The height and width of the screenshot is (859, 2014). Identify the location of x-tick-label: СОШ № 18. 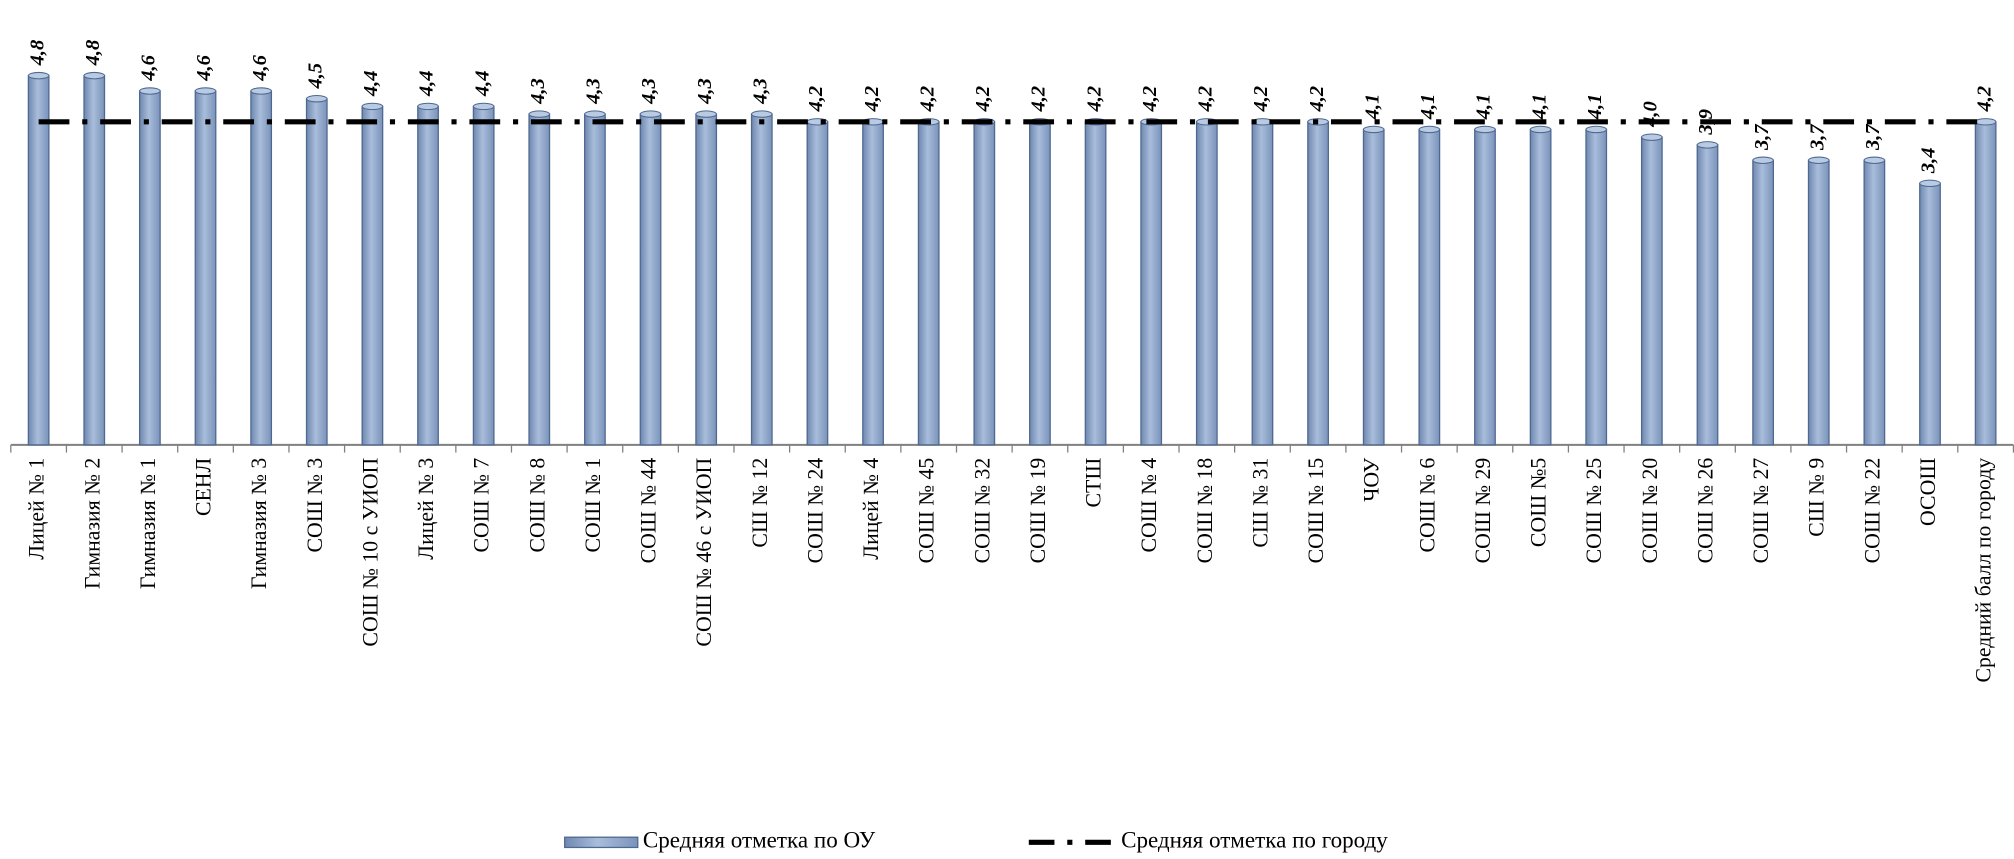
(1205, 511).